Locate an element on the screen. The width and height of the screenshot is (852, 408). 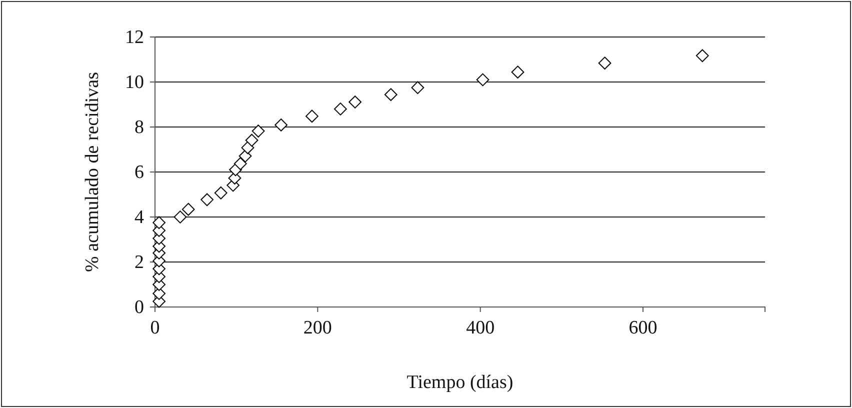
y-tick-label: 2 is located at coordinates (139, 263).